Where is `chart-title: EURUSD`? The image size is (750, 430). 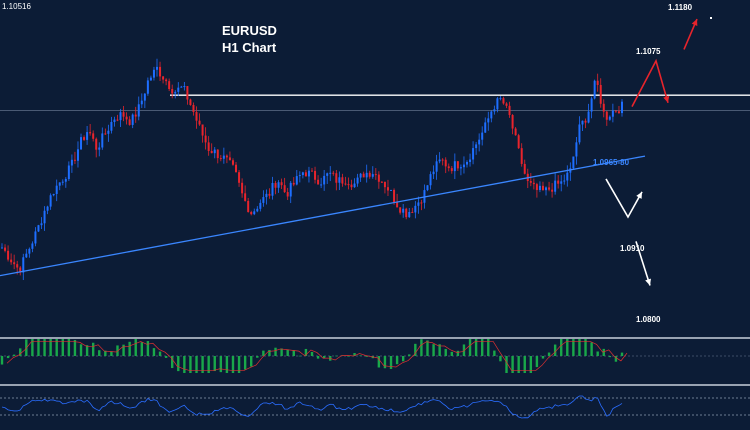 chart-title: EURUSD is located at coordinates (249, 30).